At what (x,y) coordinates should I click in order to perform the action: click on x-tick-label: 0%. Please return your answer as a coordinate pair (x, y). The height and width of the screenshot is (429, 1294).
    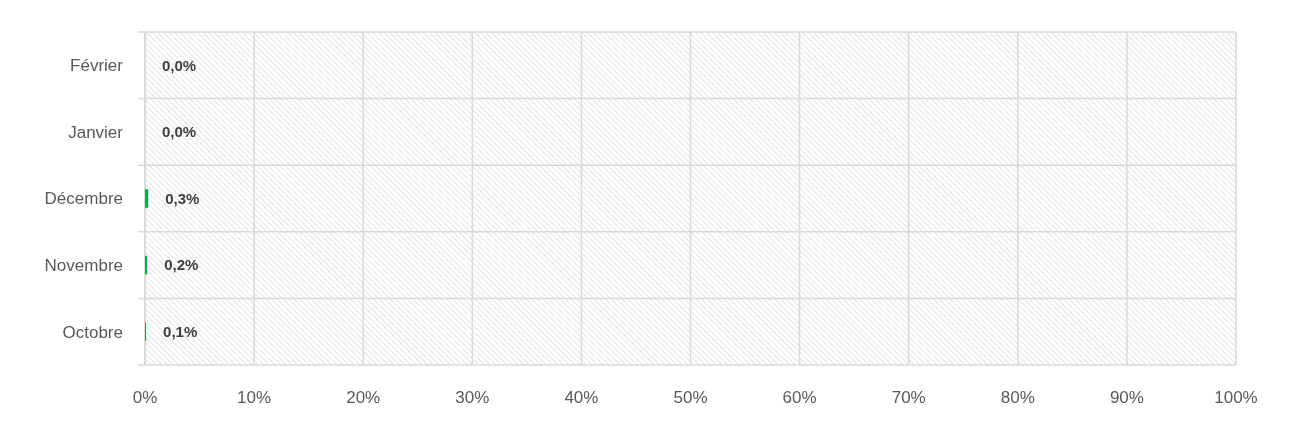
    Looking at the image, I should click on (145, 397).